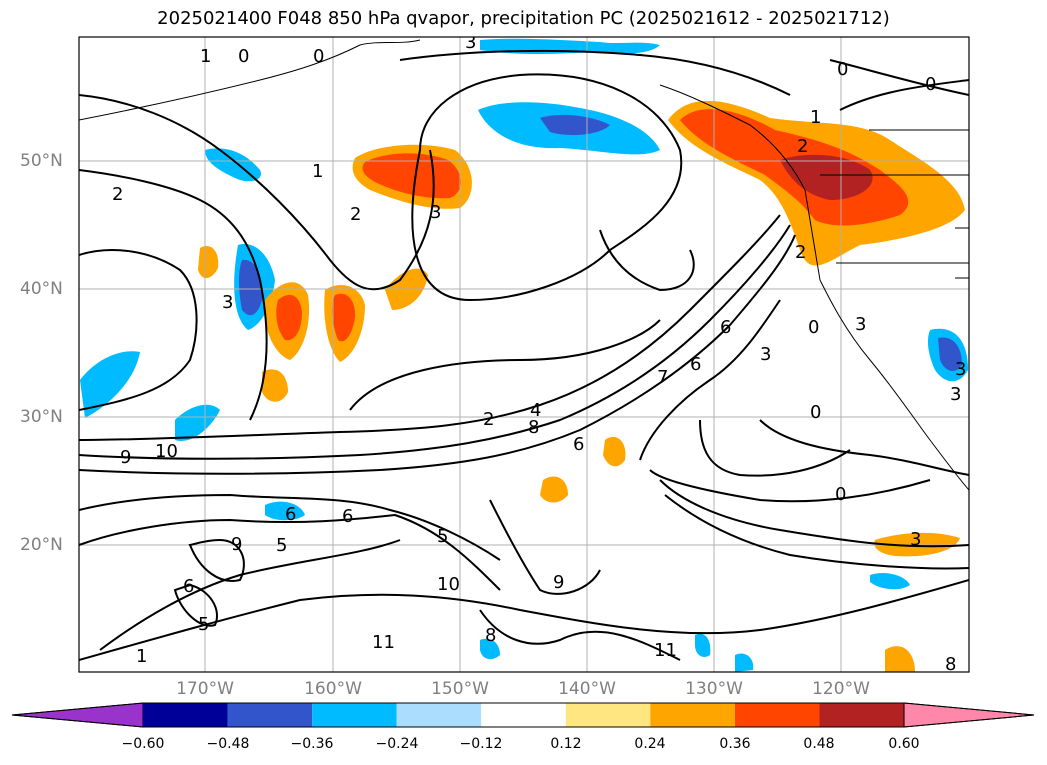  I want to click on lon-label: 150°W, so click(460, 689).